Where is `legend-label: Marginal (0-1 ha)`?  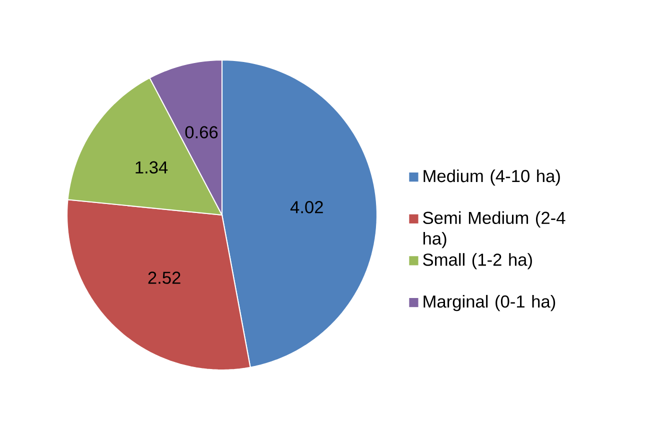 legend-label: Marginal (0-1 ha) is located at coordinates (490, 303).